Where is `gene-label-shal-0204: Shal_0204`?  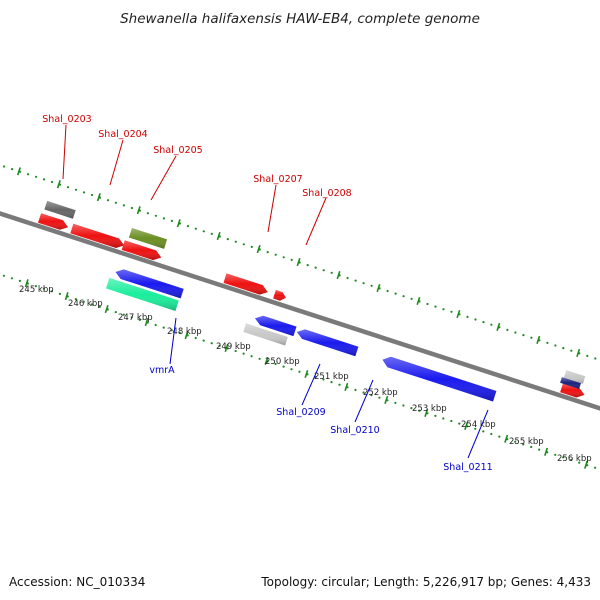 gene-label-shal-0204: Shal_0204 is located at coordinates (122, 134).